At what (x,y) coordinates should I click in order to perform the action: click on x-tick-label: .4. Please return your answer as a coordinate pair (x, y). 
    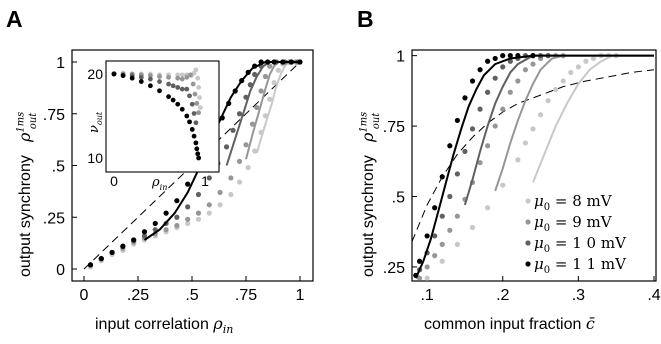
    Looking at the image, I should click on (653, 295).